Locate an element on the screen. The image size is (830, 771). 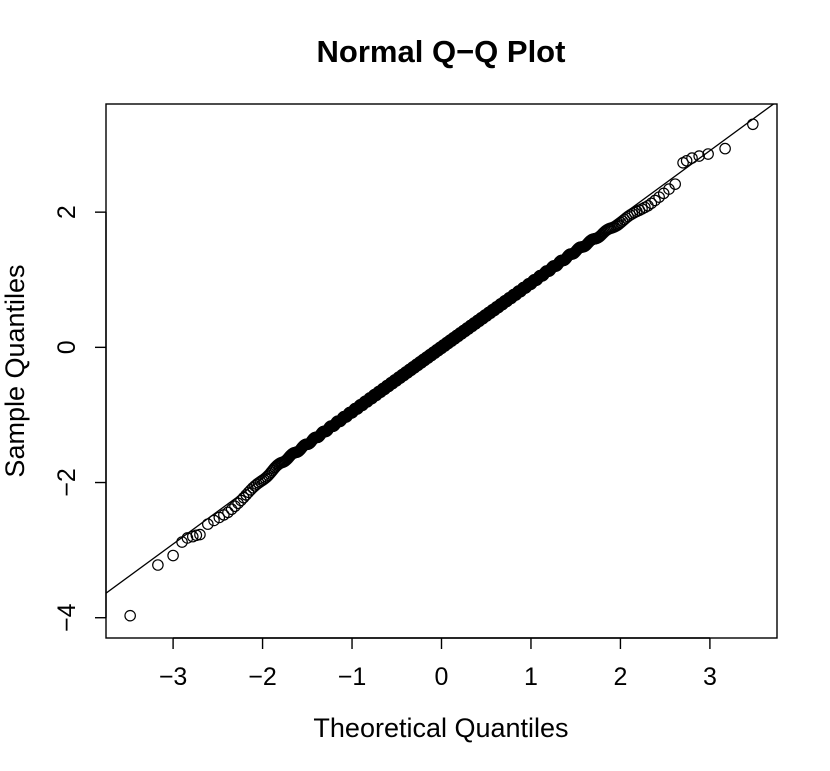
x-tick-label: 2 is located at coordinates (620, 677).